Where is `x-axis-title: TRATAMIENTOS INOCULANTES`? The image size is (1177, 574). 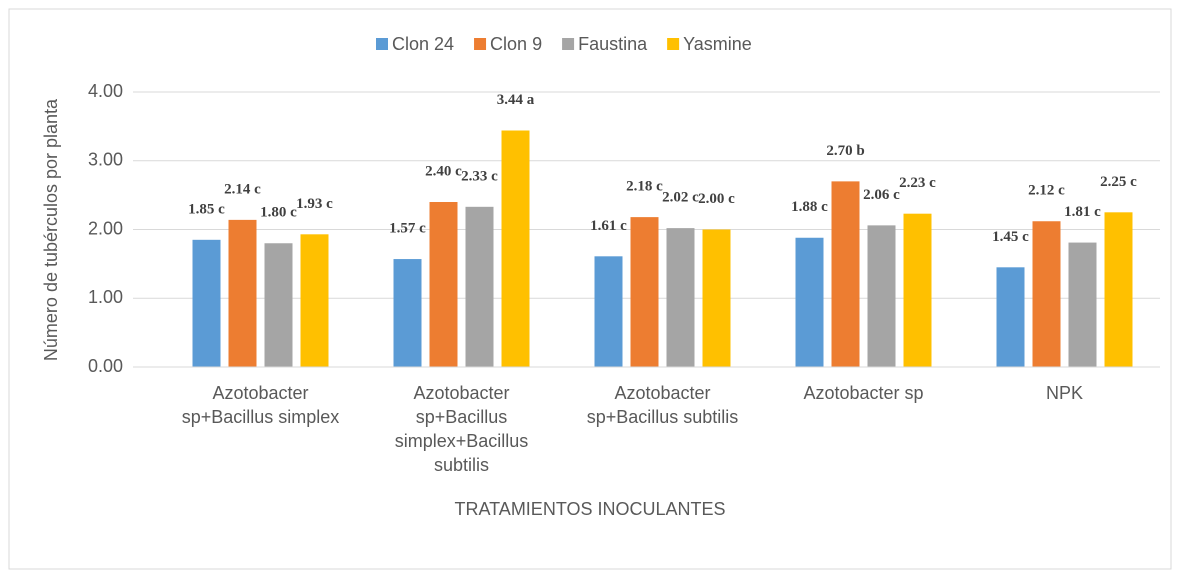 x-axis-title: TRATAMIENTOS INOCULANTES is located at coordinates (589, 509).